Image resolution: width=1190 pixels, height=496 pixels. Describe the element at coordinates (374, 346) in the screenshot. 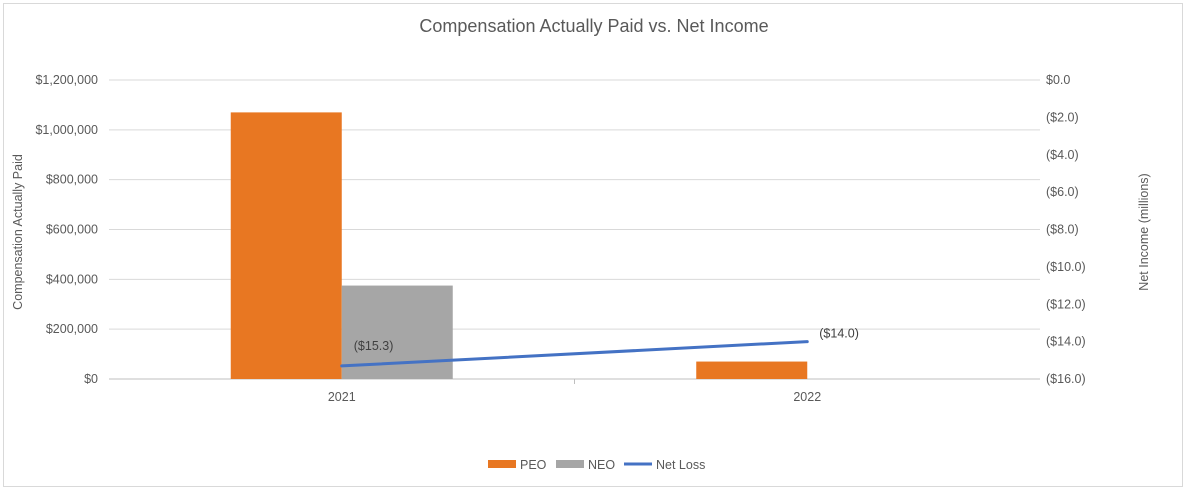

I see `net-loss-data-label: ($15.3)` at that location.